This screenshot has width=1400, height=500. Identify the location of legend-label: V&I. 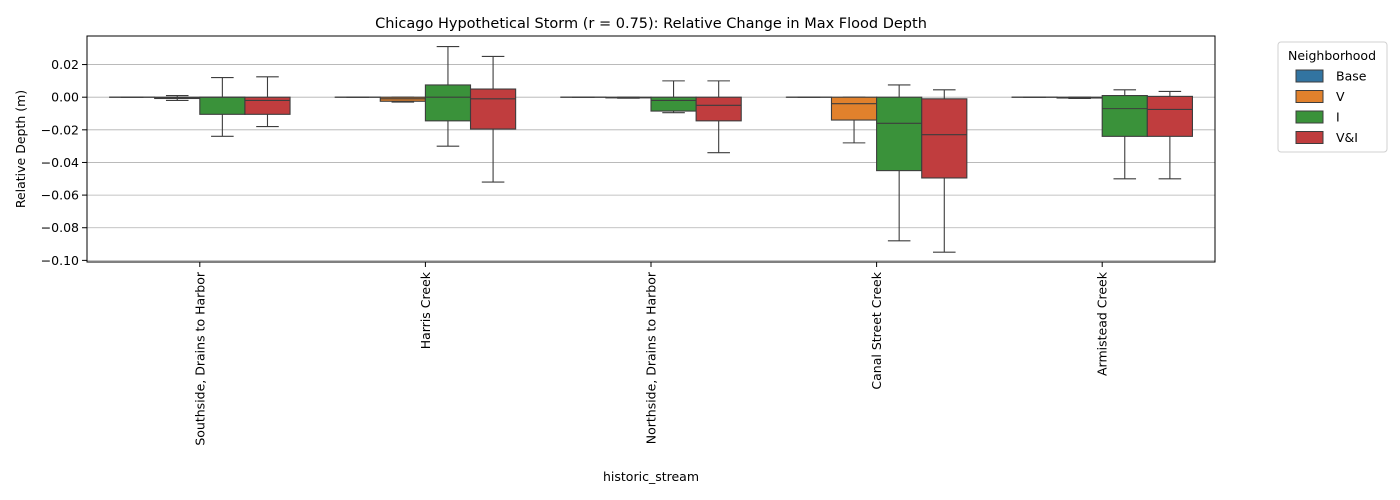
(1347, 137).